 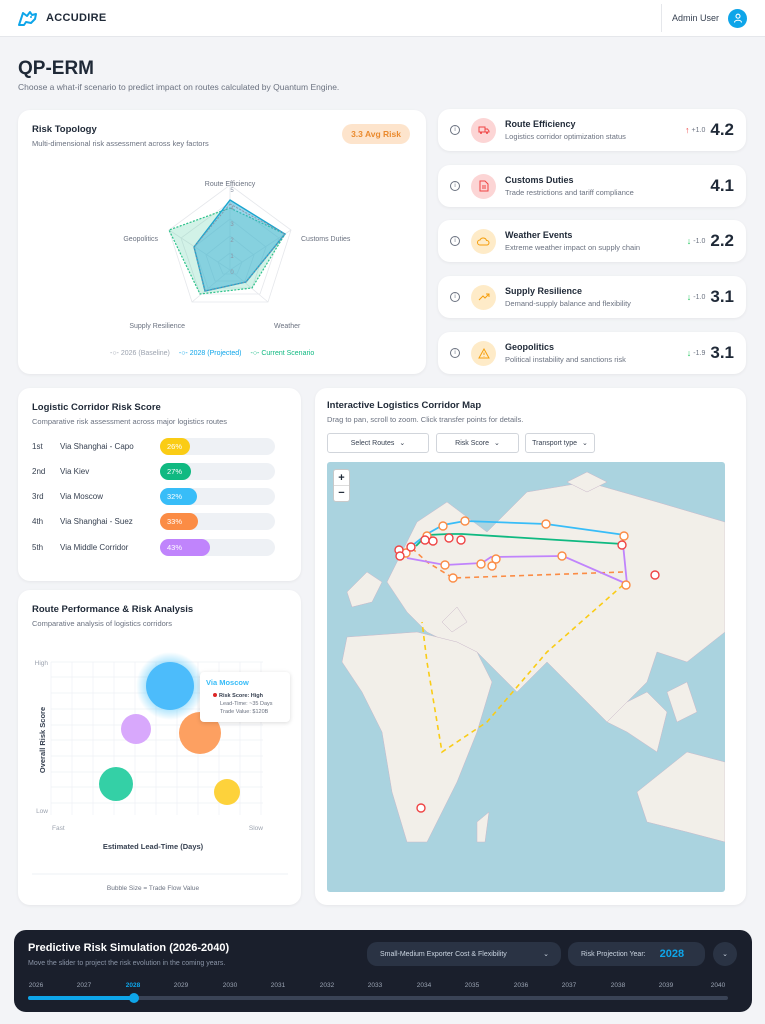 What do you see at coordinates (341, 493) in the screenshot?
I see `zoom-out-button: −` at bounding box center [341, 493].